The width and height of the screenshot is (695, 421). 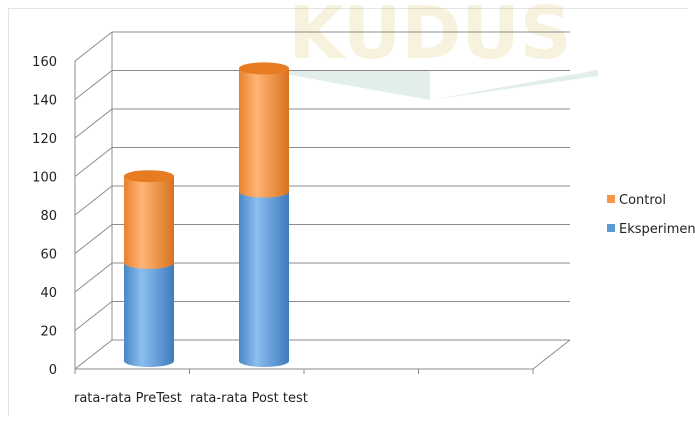 I want to click on floor-right-edge, so click(x=551, y=354).